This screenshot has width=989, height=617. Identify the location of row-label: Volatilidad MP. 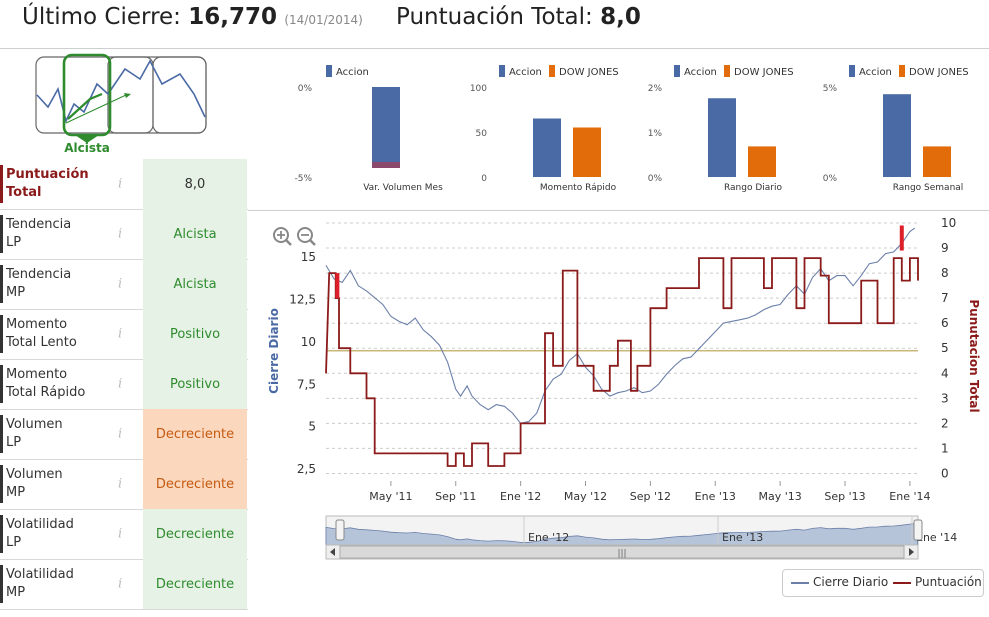
(40, 583).